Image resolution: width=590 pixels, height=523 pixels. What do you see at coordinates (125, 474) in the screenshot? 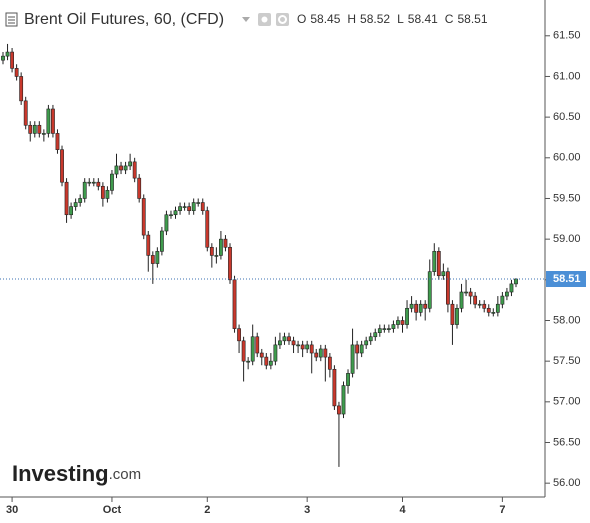
I see `watermark-suffix: .com` at bounding box center [125, 474].